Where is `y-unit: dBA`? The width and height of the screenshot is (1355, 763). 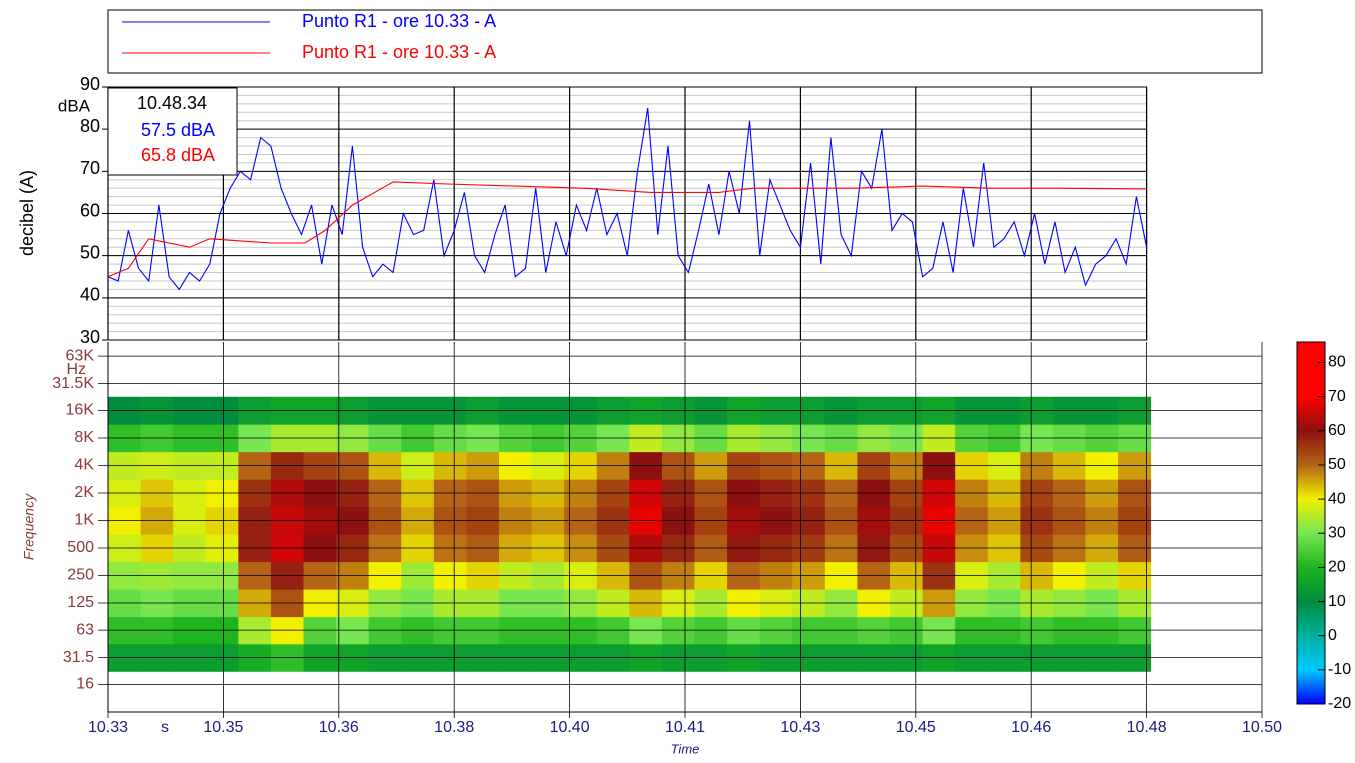 y-unit: dBA is located at coordinates (74, 105).